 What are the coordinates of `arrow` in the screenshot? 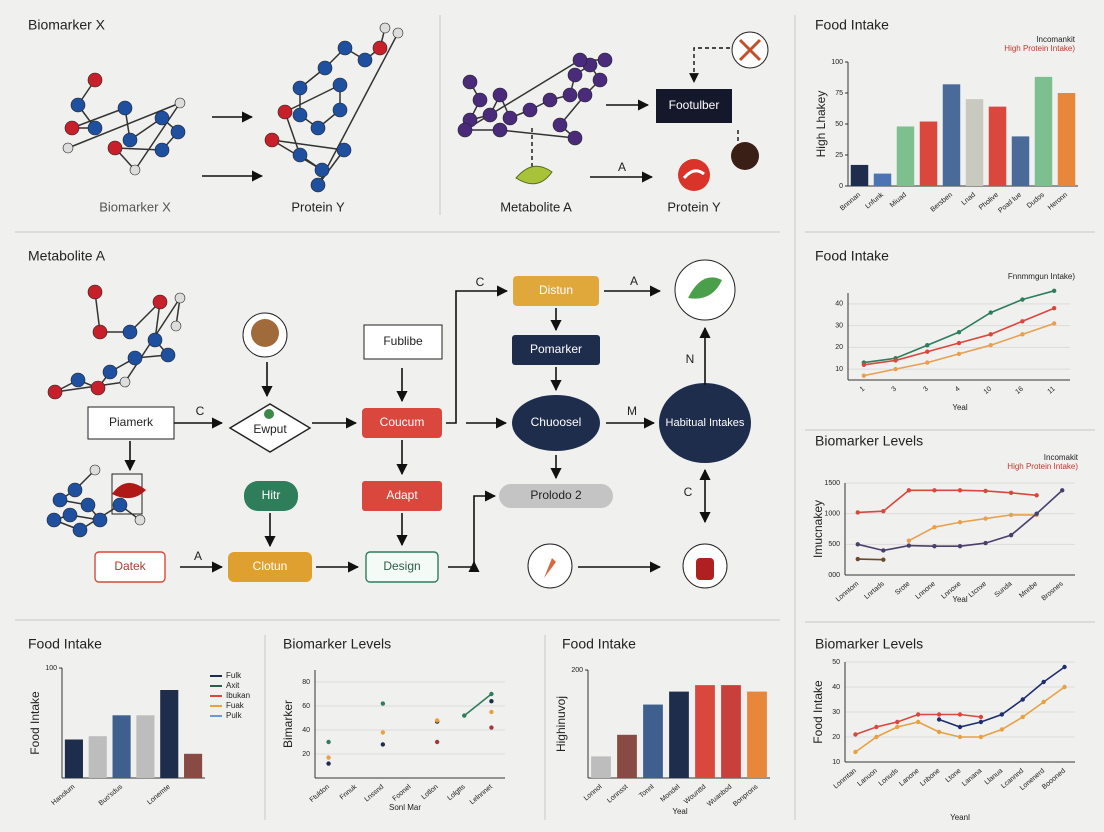 It's located at (472, 529).